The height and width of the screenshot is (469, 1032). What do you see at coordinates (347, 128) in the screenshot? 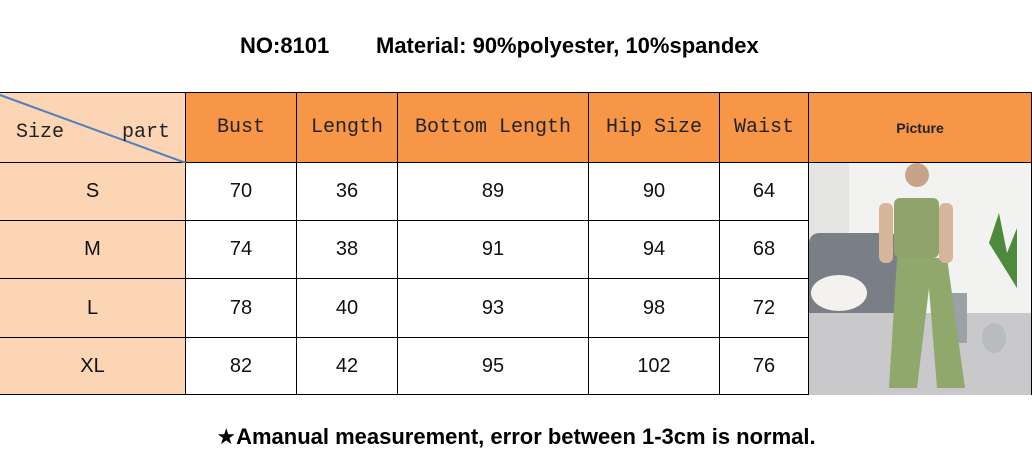
I see `column-header: Length` at bounding box center [347, 128].